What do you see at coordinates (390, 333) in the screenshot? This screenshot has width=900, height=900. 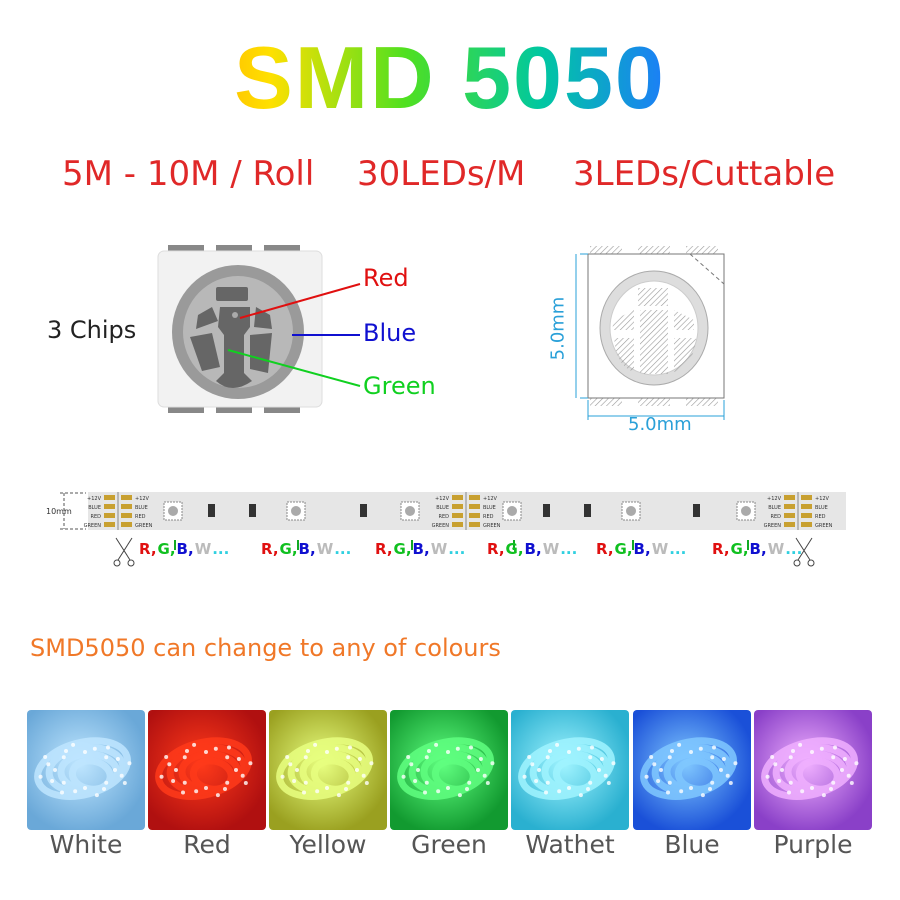 I see `blue-label: Blue` at bounding box center [390, 333].